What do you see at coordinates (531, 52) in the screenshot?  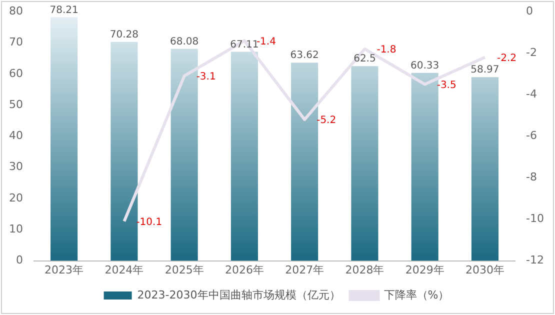 I see `y2-tick-label: -2` at bounding box center [531, 52].